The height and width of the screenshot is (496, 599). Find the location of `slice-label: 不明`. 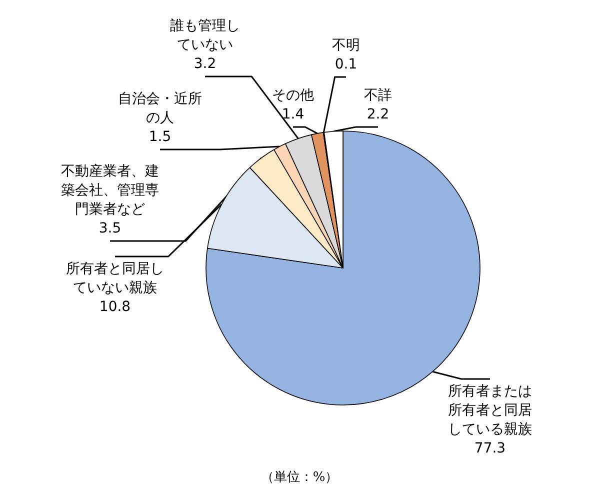

slice-label: 不明 is located at coordinates (346, 46).